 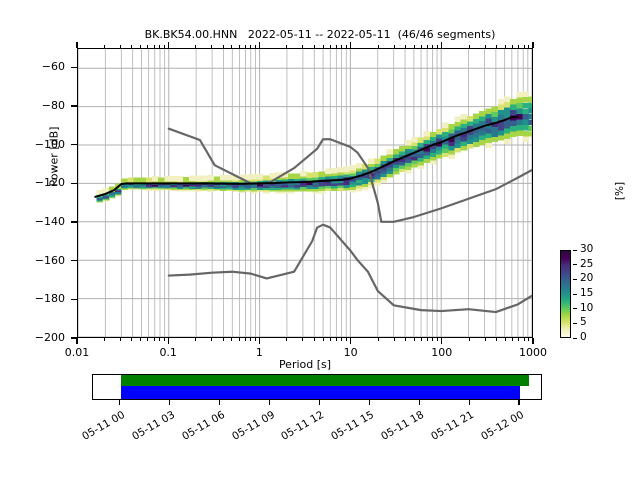 I want to click on colorbar-tick-label: 30, so click(x=587, y=249).